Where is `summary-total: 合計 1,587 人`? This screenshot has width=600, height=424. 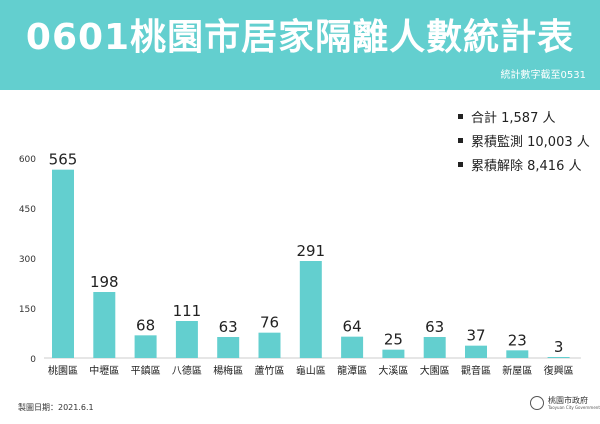
summary-total: 合計 1,587 人 is located at coordinates (524, 116).